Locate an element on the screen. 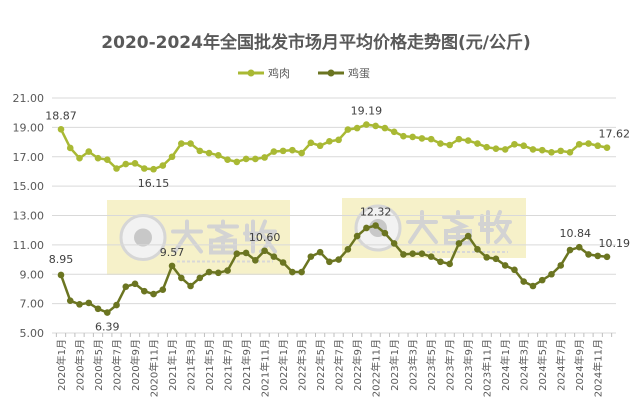 Image resolution: width=632 pixels, height=409 pixels. data-label: 8.95 is located at coordinates (61, 259).